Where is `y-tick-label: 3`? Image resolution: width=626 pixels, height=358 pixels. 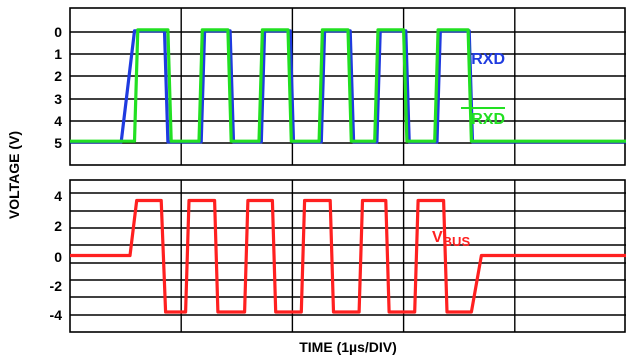 y-tick-label: 3 is located at coordinates (58, 99).